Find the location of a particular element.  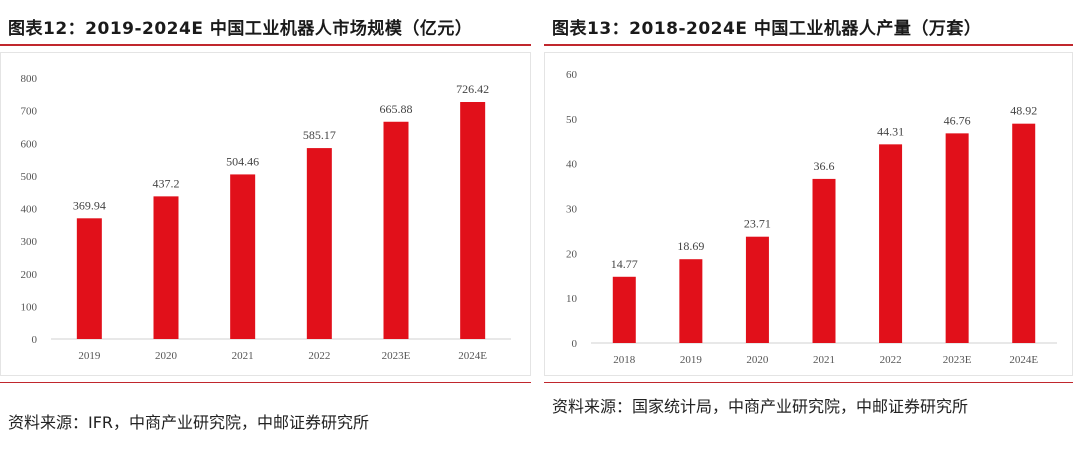

y-tick-label: 100 is located at coordinates (29, 307).